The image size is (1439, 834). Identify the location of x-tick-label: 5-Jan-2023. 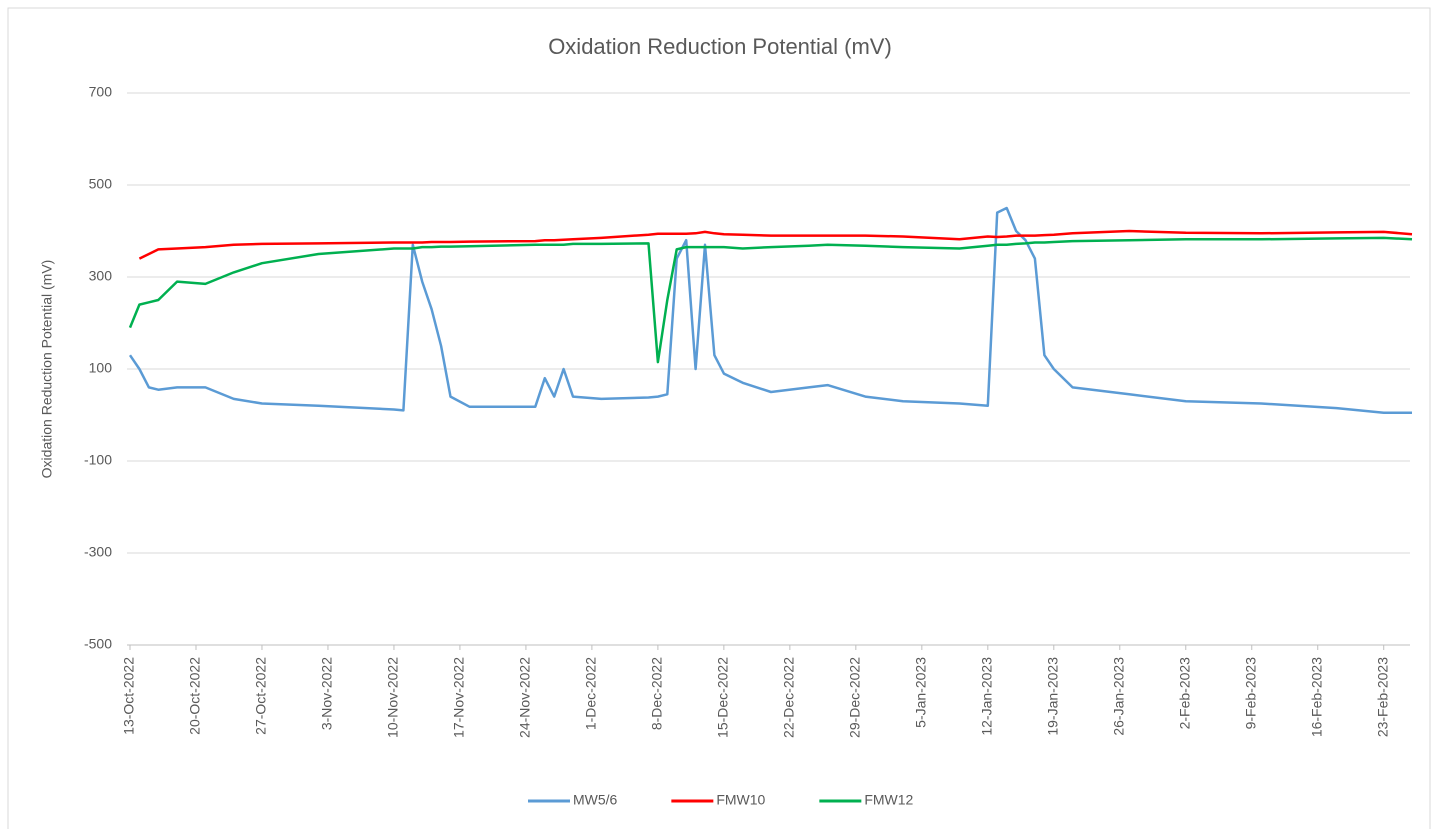
(921, 692).